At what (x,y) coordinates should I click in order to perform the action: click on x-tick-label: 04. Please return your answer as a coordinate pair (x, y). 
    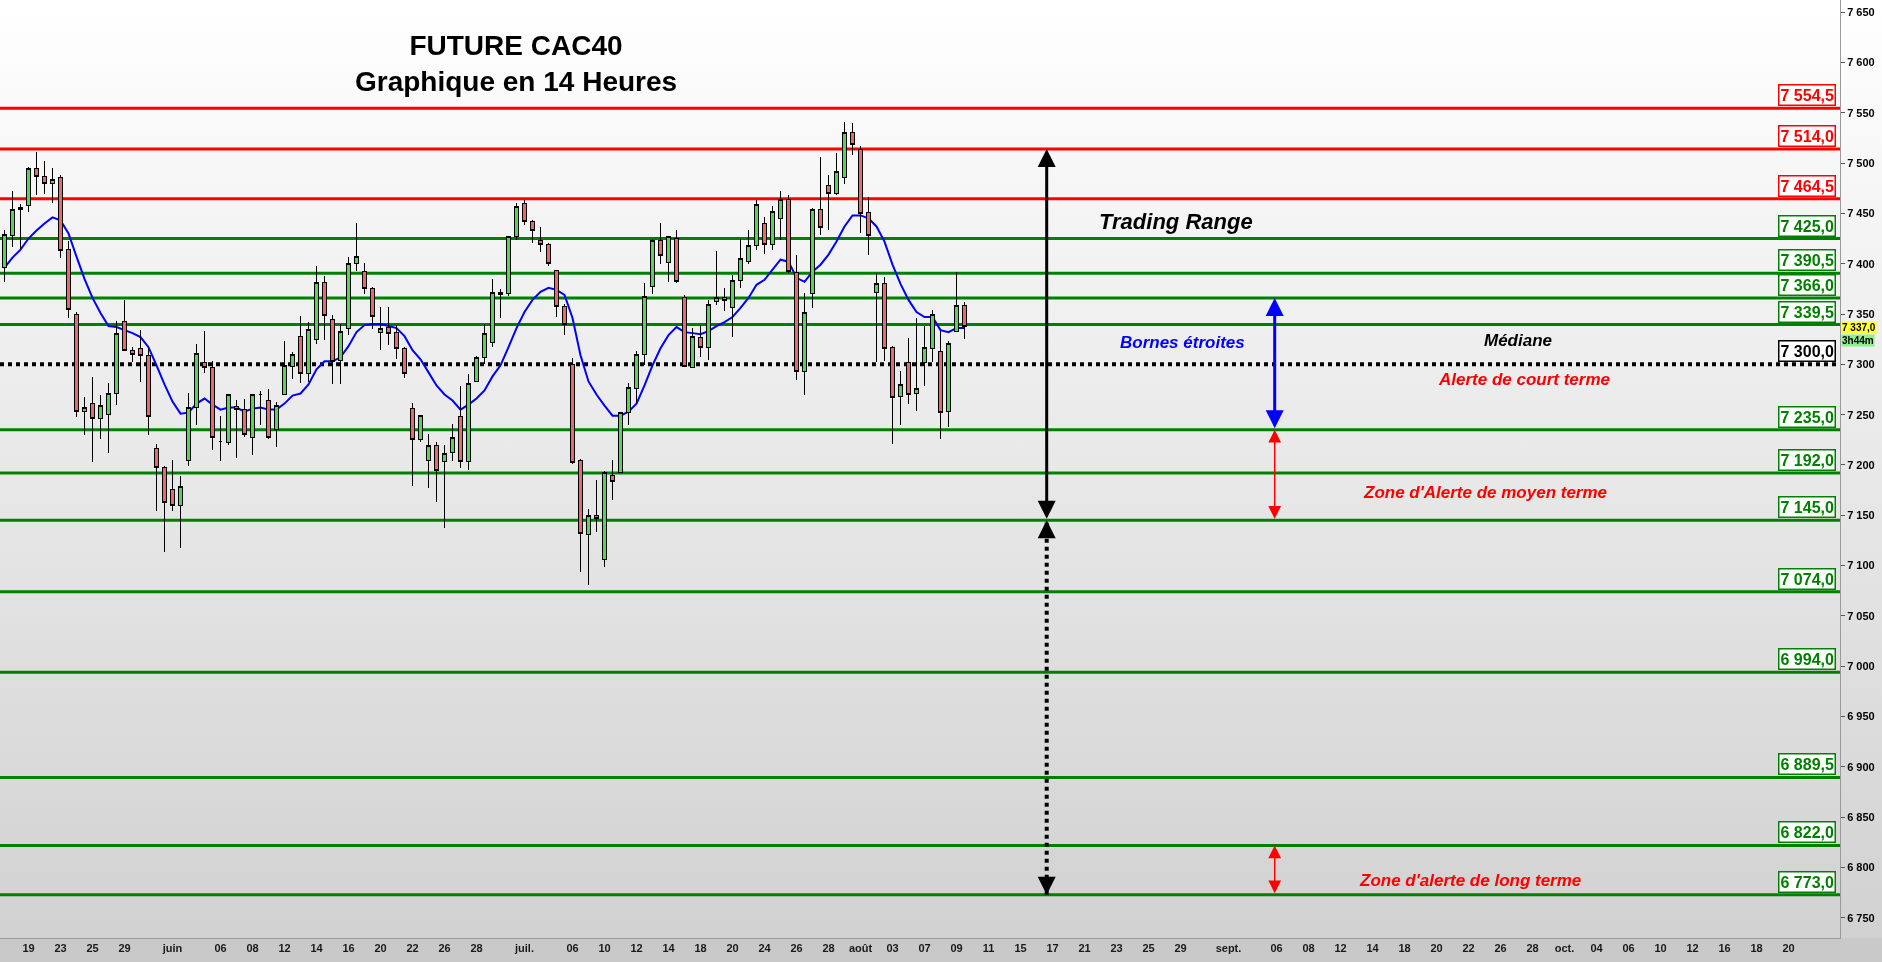
    Looking at the image, I should click on (1597, 948).